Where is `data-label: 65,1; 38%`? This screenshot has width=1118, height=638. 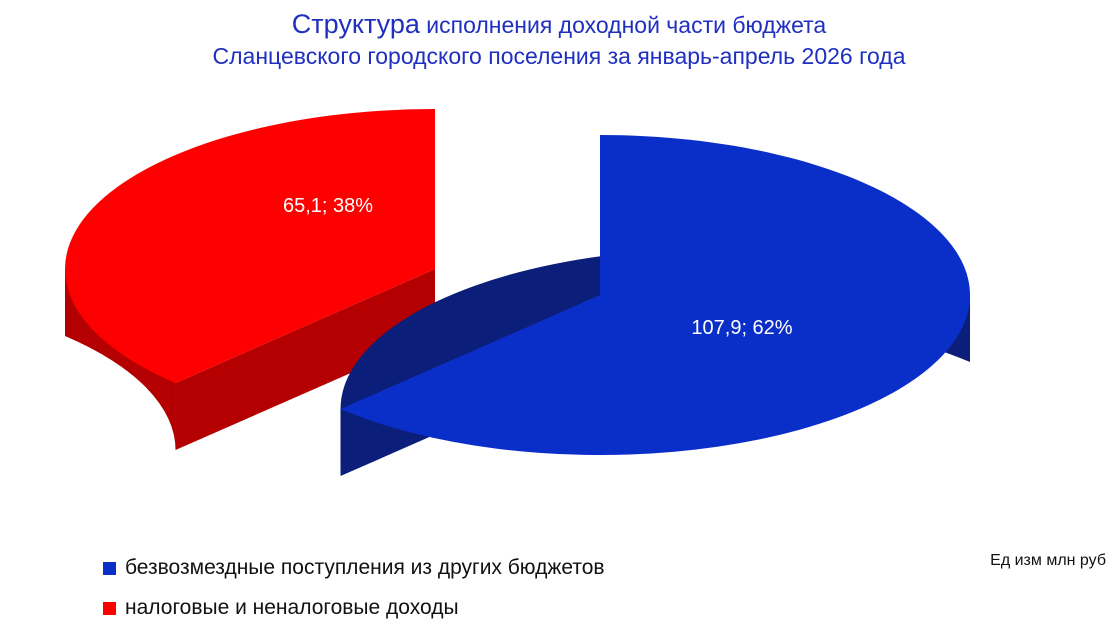
data-label: 65,1; 38% is located at coordinates (328, 206).